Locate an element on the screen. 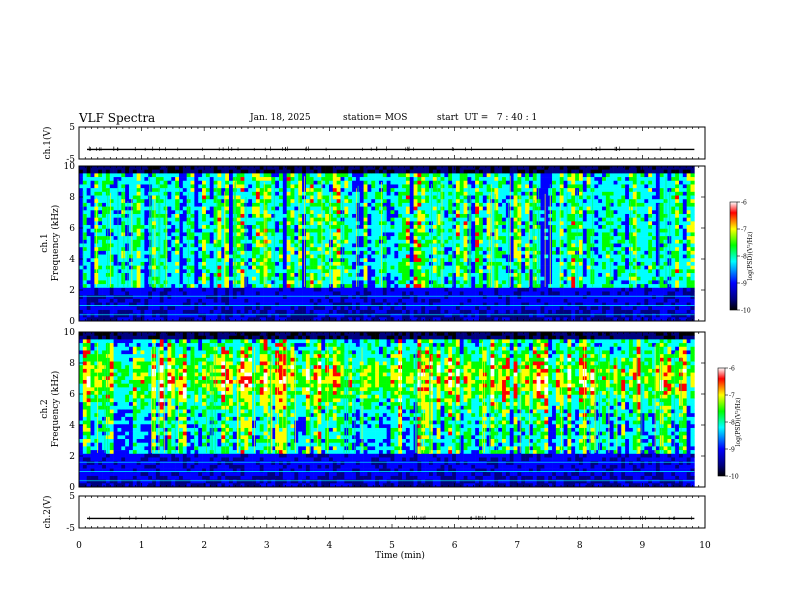  figure-title: VLF Spectra is located at coordinates (117, 118).